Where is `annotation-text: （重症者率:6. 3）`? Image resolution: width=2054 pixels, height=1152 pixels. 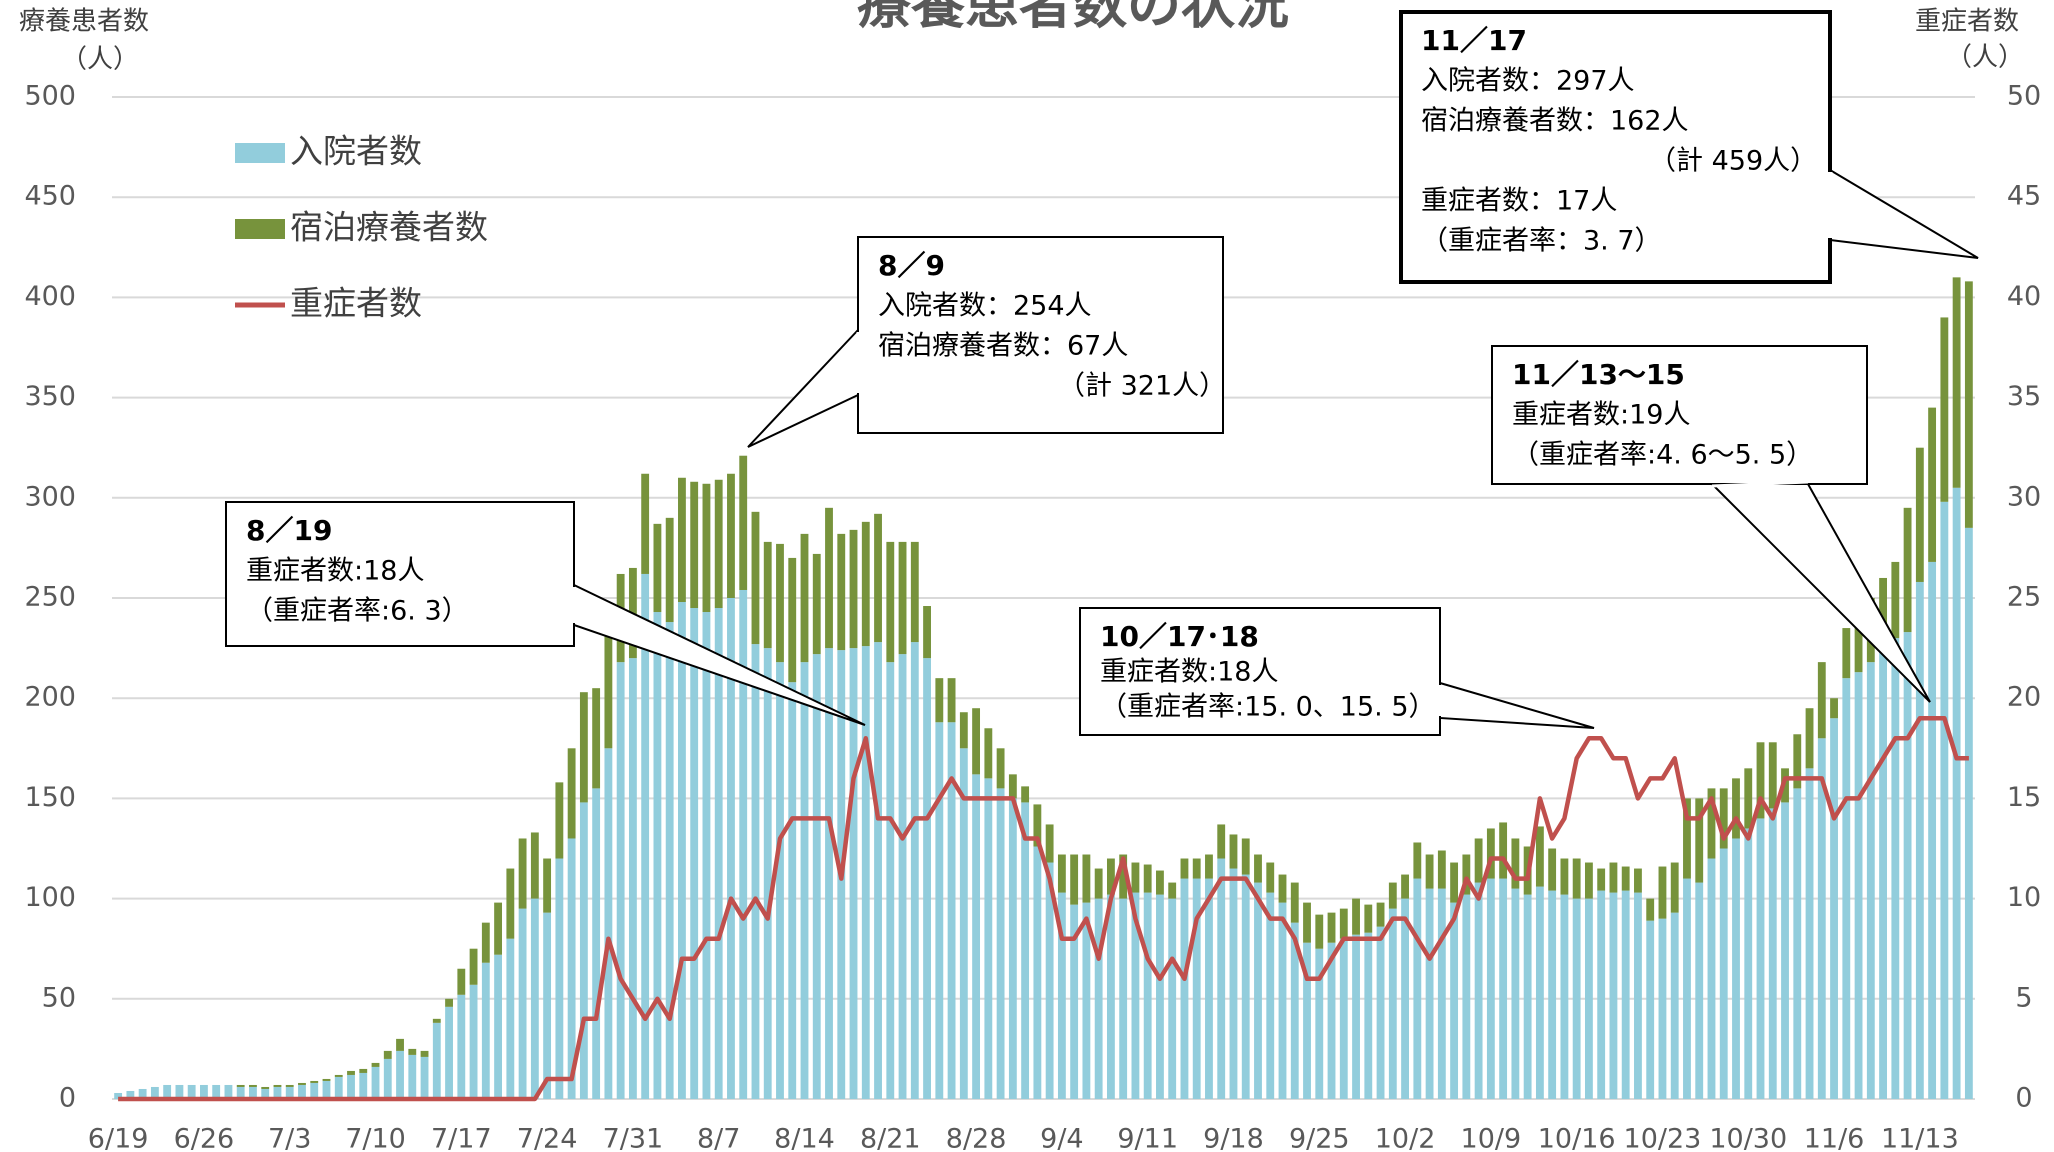
annotation-text: （重症者率:6. 3） is located at coordinates (357, 611).